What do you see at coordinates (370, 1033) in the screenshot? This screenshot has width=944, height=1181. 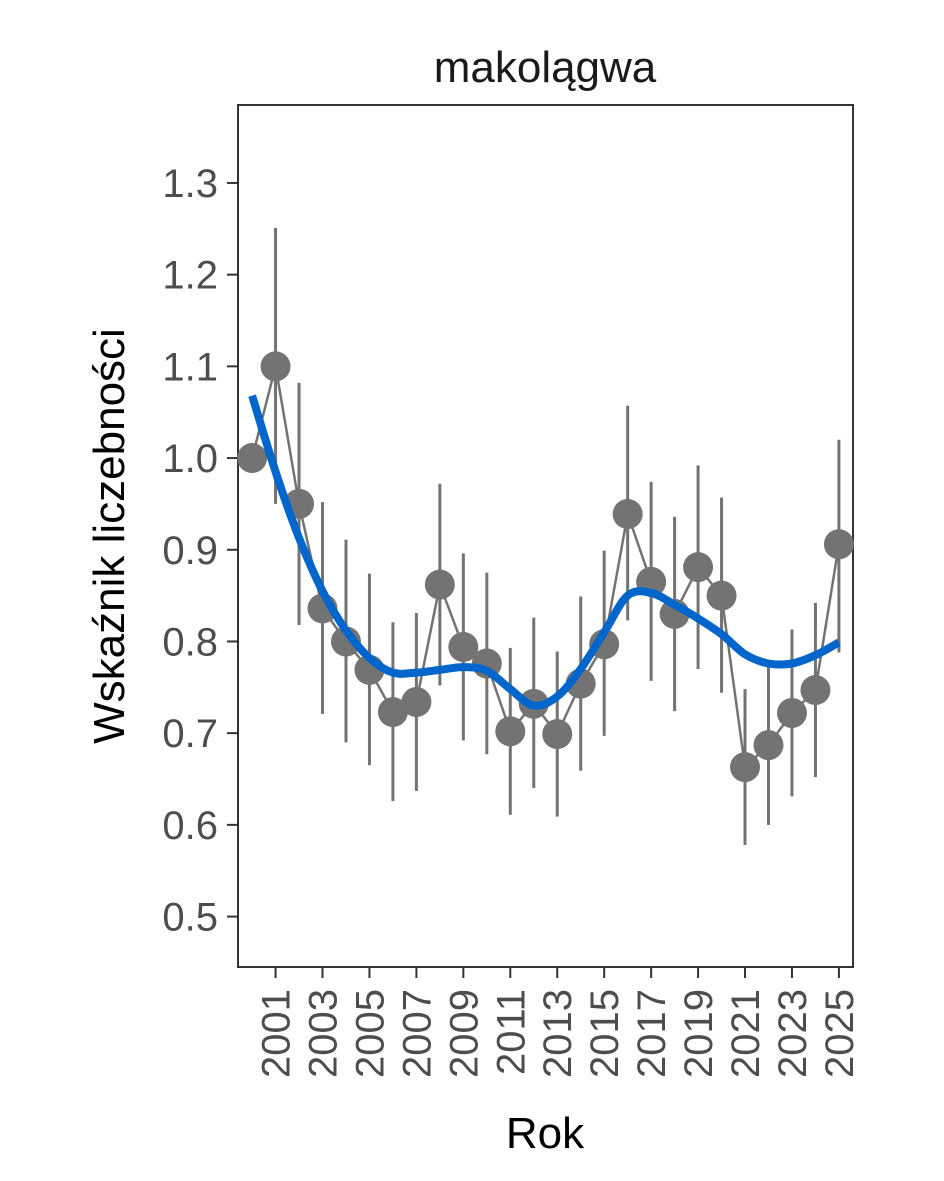 I see `x-tick-label: 2005` at bounding box center [370, 1033].